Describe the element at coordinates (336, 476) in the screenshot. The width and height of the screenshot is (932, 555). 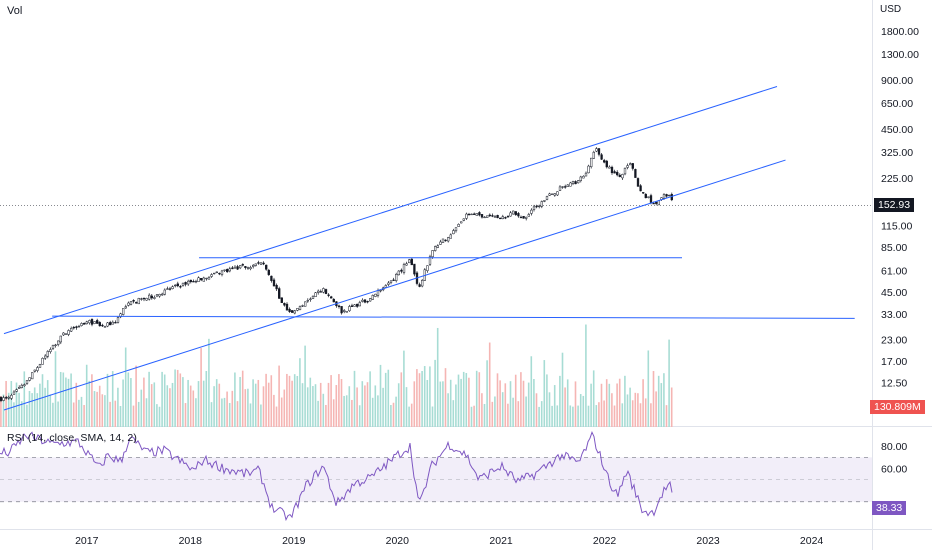
I see `rsi-series` at that location.